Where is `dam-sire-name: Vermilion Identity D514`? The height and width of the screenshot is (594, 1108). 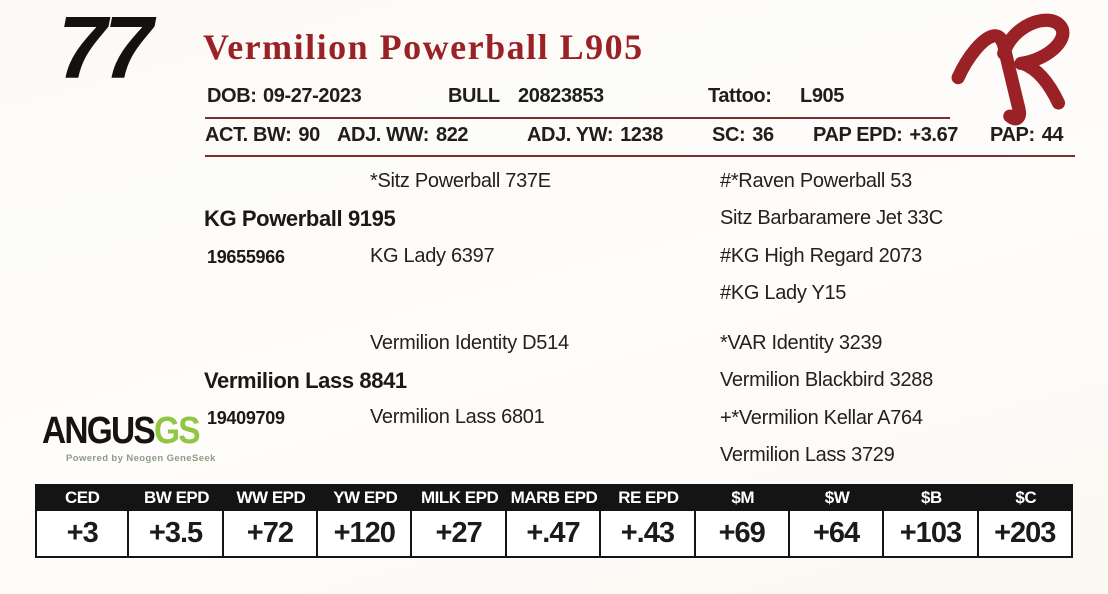
dam-sire-name: Vermilion Identity D514 is located at coordinates (469, 343).